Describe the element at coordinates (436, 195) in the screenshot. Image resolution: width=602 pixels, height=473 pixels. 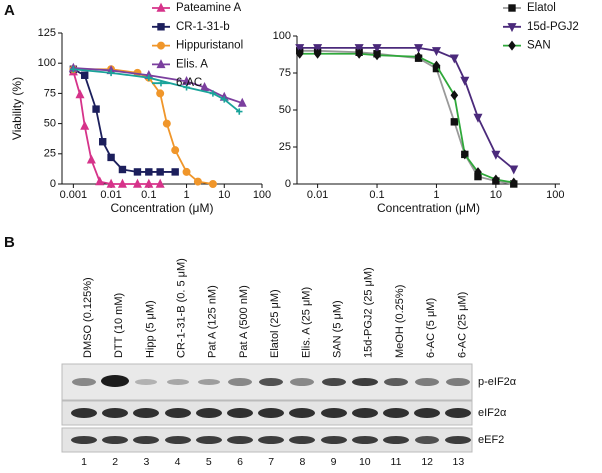
I see `x-tick-label: 1` at that location.